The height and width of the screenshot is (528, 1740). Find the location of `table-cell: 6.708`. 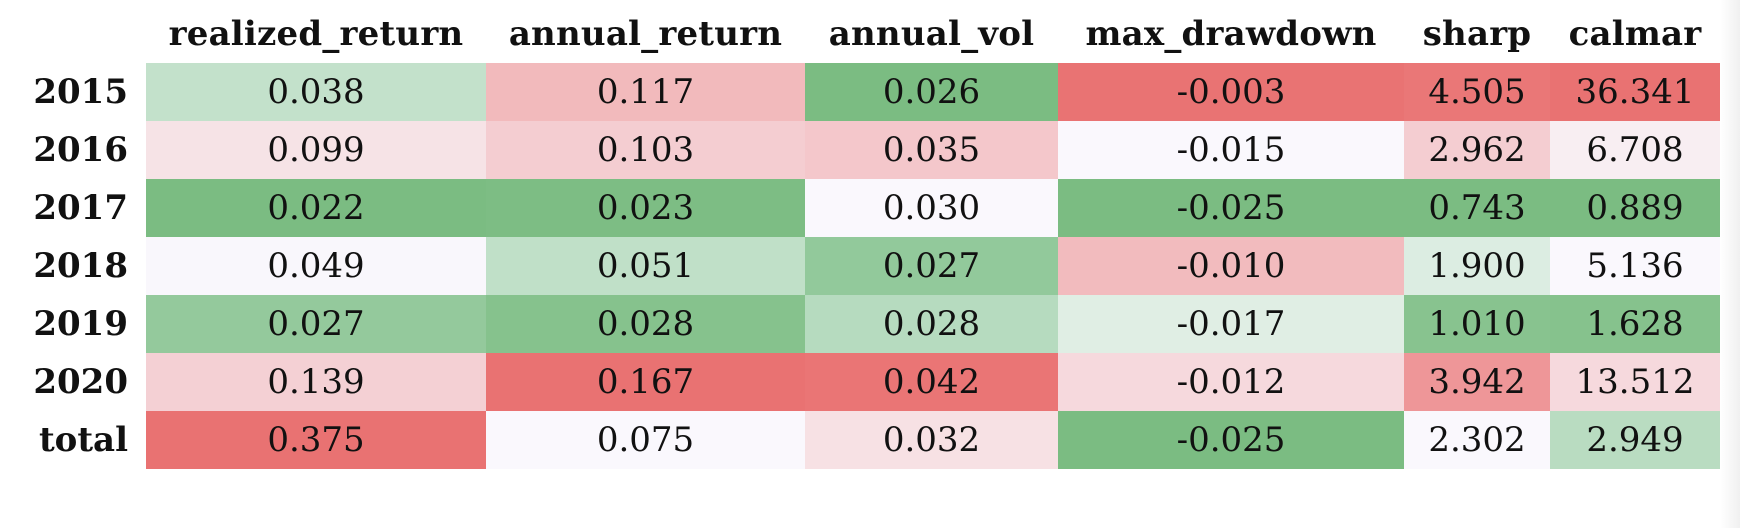

table-cell: 6.708 is located at coordinates (1635, 150).